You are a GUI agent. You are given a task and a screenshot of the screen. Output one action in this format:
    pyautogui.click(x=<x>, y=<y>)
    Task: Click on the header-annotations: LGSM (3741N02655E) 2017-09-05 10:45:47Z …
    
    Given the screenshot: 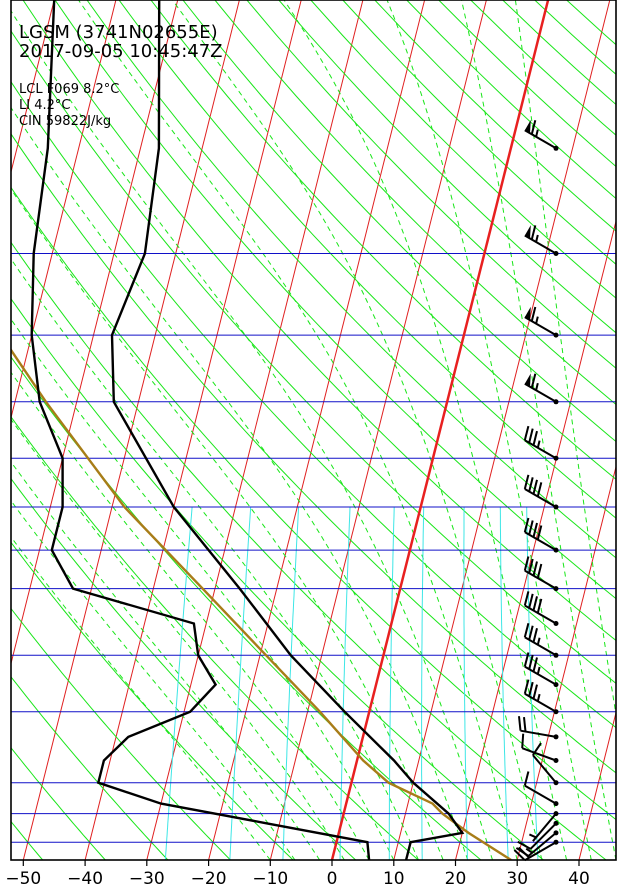 What is the action you would take?
    pyautogui.click(x=121, y=75)
    